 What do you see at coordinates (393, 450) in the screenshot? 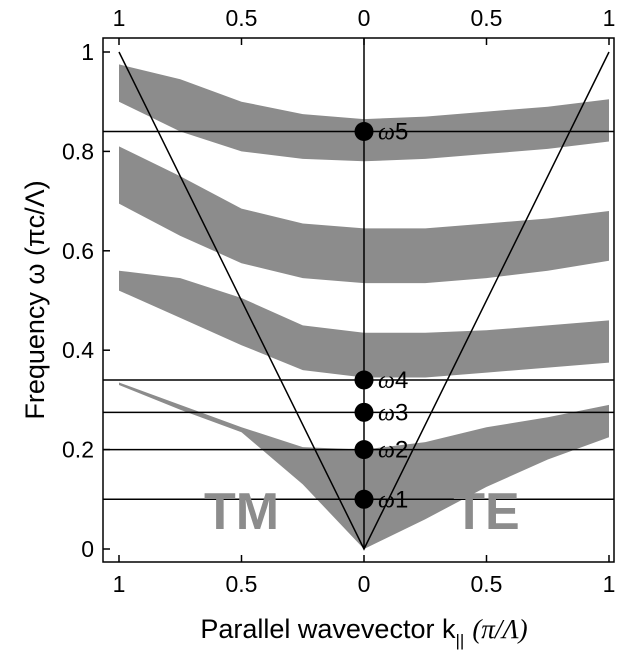
I see `frequency-point-label-2: ω2` at bounding box center [393, 450].